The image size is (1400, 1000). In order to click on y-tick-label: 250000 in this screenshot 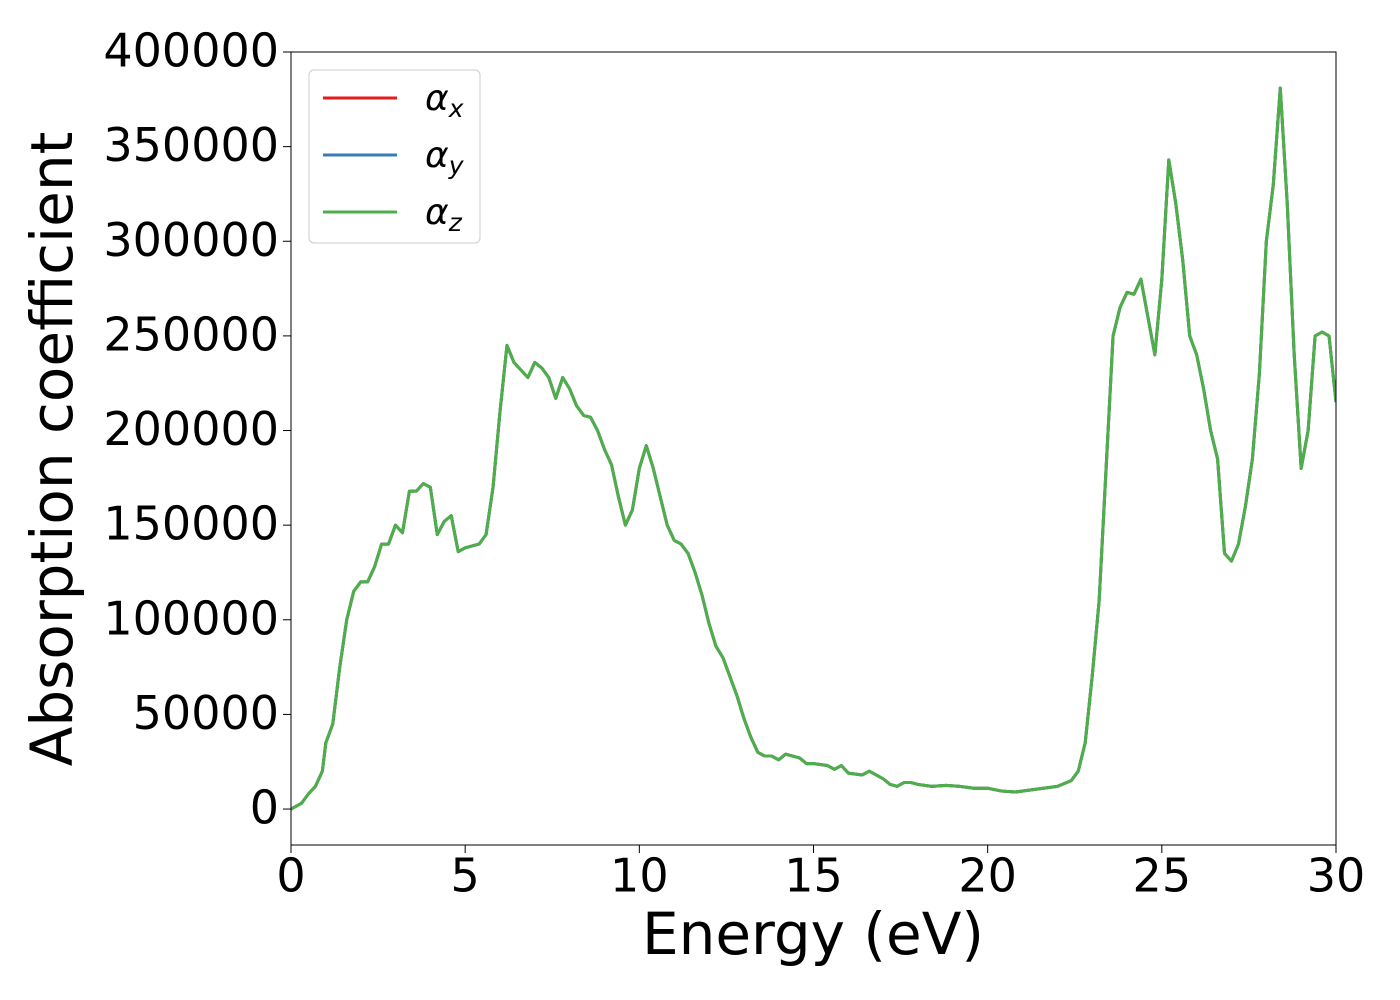, I will do `click(191, 334)`.